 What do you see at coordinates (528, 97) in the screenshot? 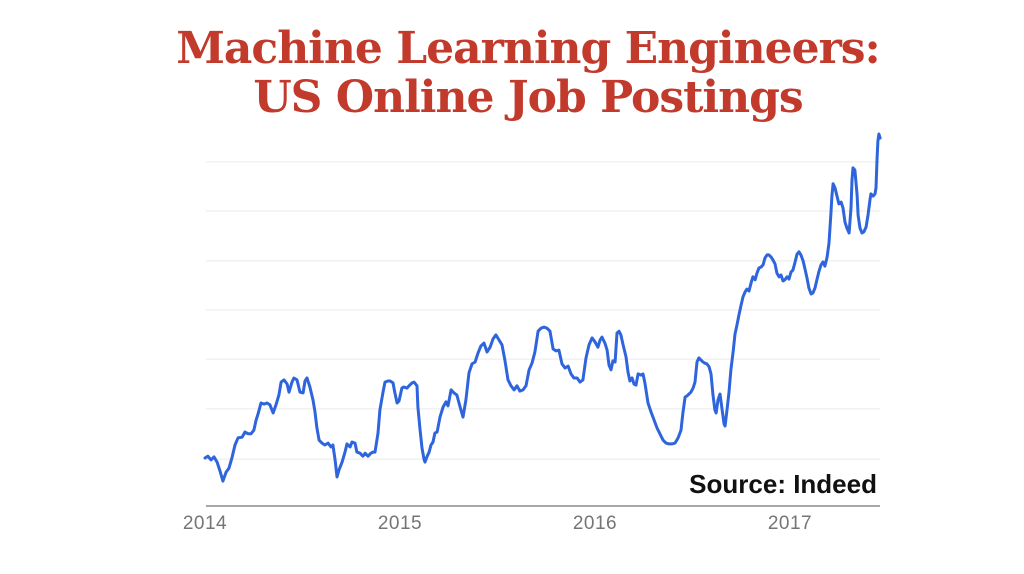
I see `page-title-line2: US Online Job Postings` at bounding box center [528, 97].